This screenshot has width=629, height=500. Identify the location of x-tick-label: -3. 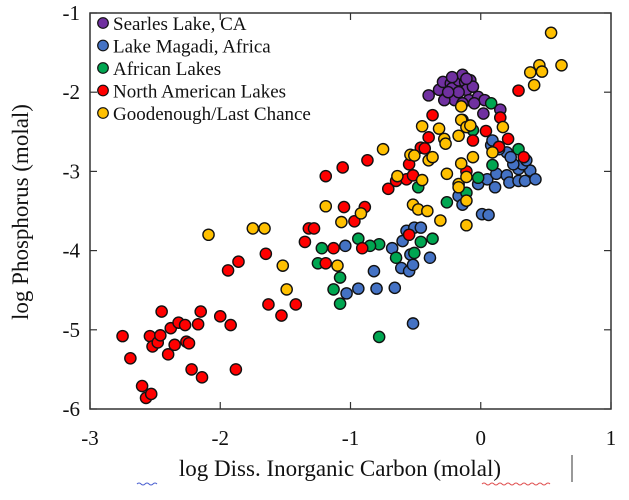
(90, 438).